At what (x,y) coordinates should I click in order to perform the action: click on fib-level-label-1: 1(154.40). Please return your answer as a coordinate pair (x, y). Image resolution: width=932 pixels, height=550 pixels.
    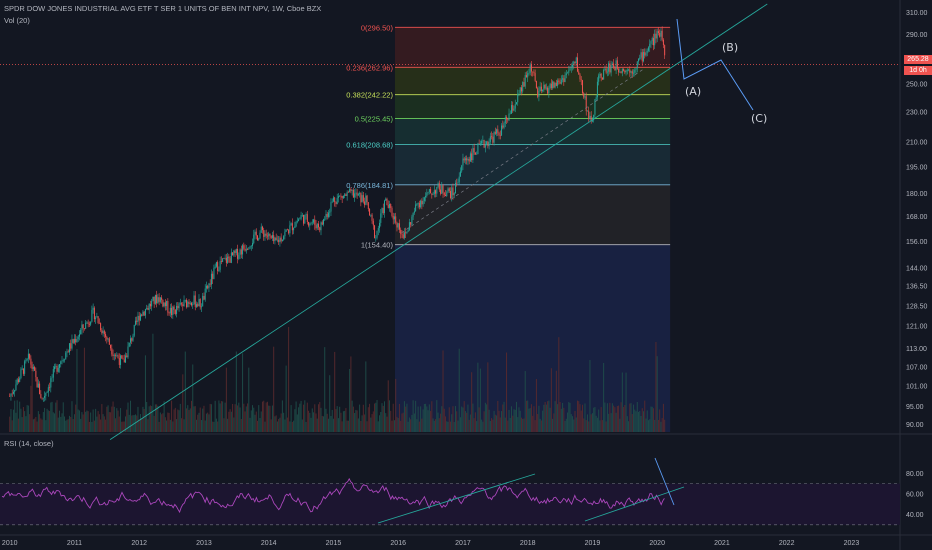
    Looking at the image, I should click on (377, 245).